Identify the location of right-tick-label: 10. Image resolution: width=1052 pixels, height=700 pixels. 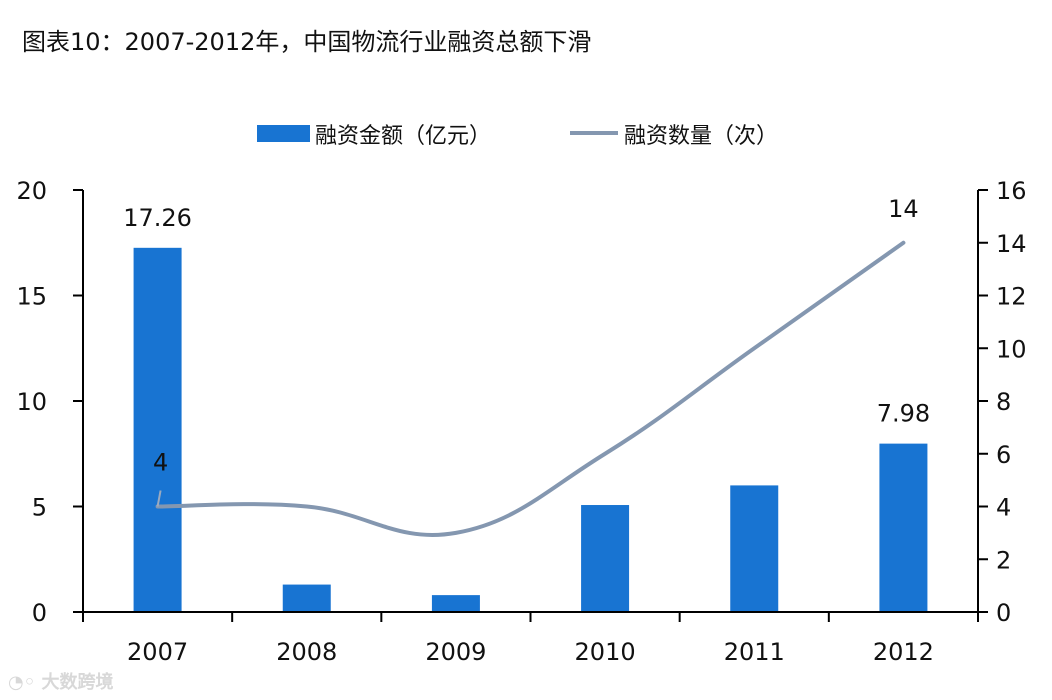
(1011, 349).